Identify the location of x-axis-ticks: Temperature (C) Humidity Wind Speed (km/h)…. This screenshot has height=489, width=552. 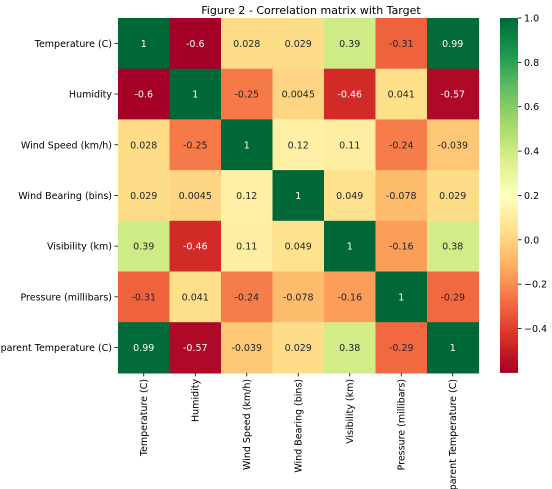
(299, 430).